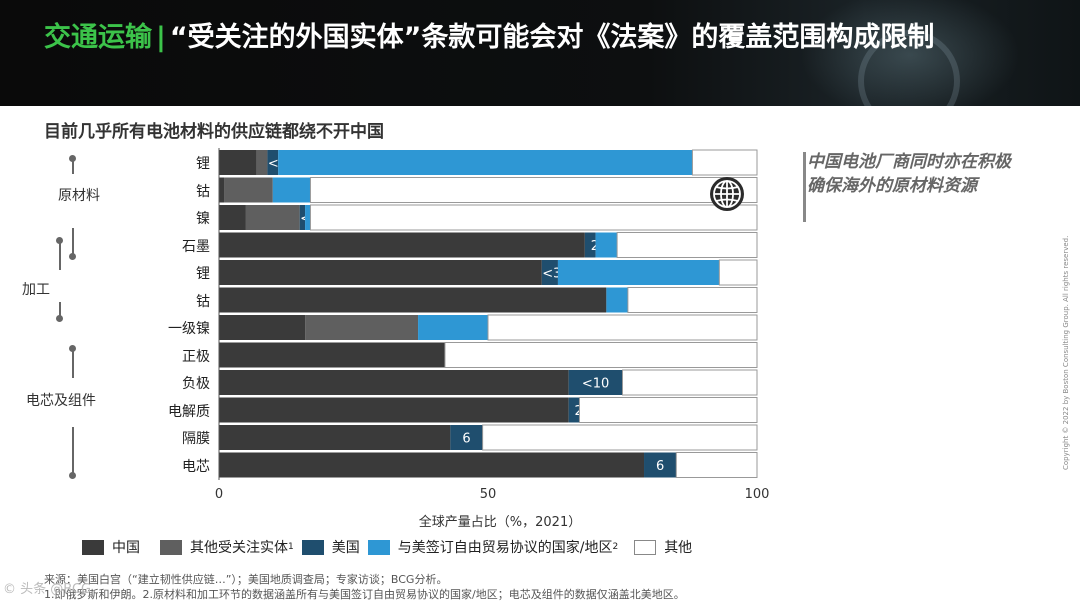 The height and width of the screenshot is (608, 1080). I want to click on note-accent-bar, so click(804, 187).